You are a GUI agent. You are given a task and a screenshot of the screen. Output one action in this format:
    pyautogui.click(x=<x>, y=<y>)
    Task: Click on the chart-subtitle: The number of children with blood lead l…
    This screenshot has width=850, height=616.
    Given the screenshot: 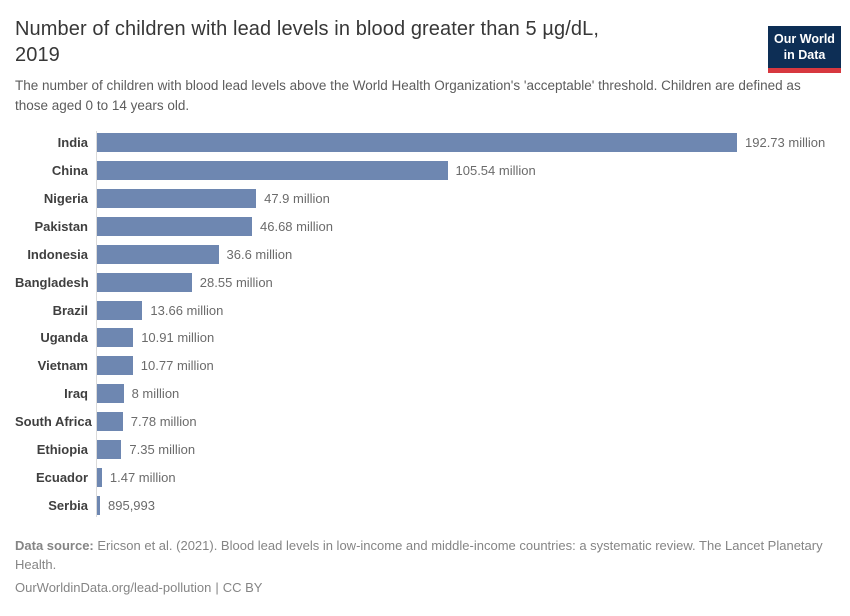 What is the action you would take?
    pyautogui.click(x=408, y=95)
    